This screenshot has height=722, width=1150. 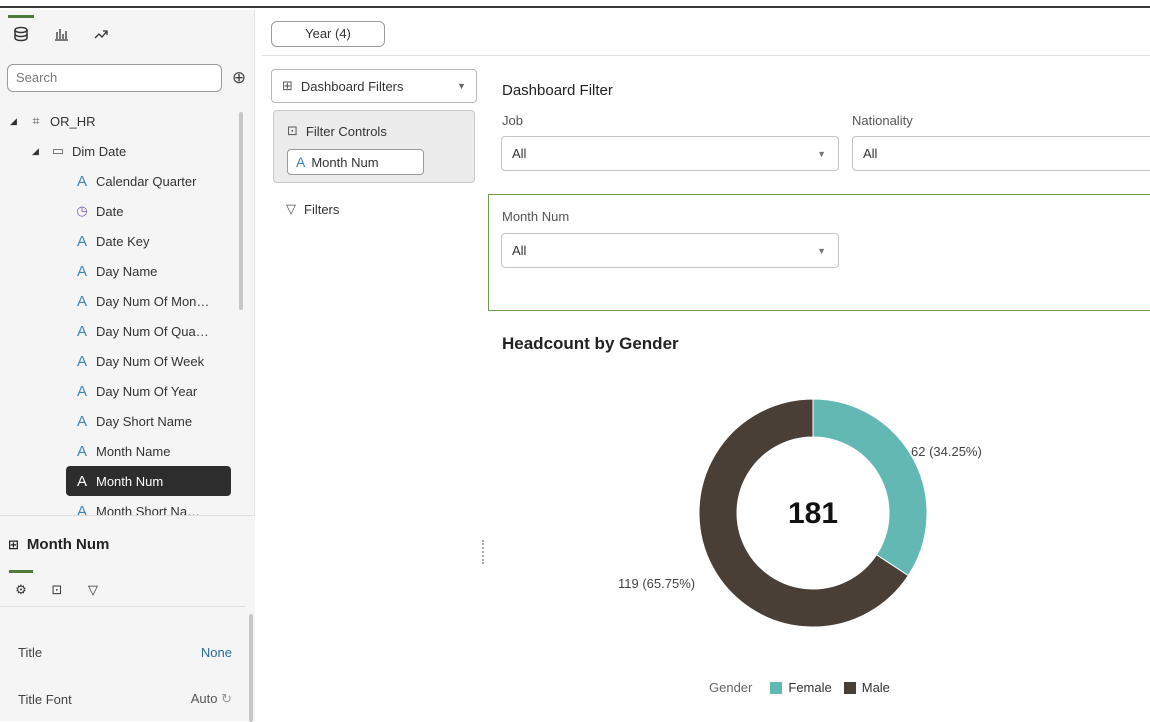 What do you see at coordinates (21, 584) in the screenshot?
I see `general-settings-icon: ⚙` at bounding box center [21, 584].